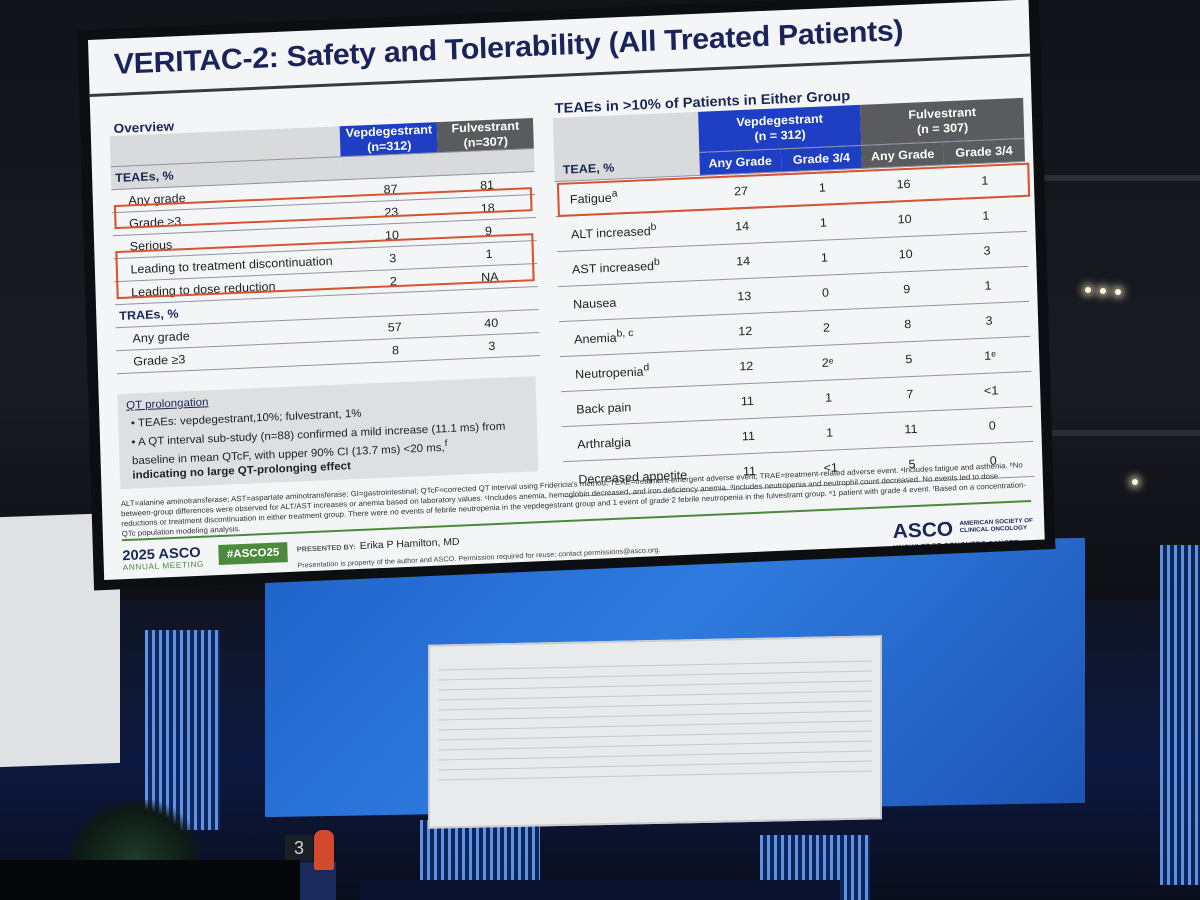 Image resolution: width=1200 pixels, height=900 pixels. Describe the element at coordinates (324, 850) in the screenshot. I see `speaker` at that location.